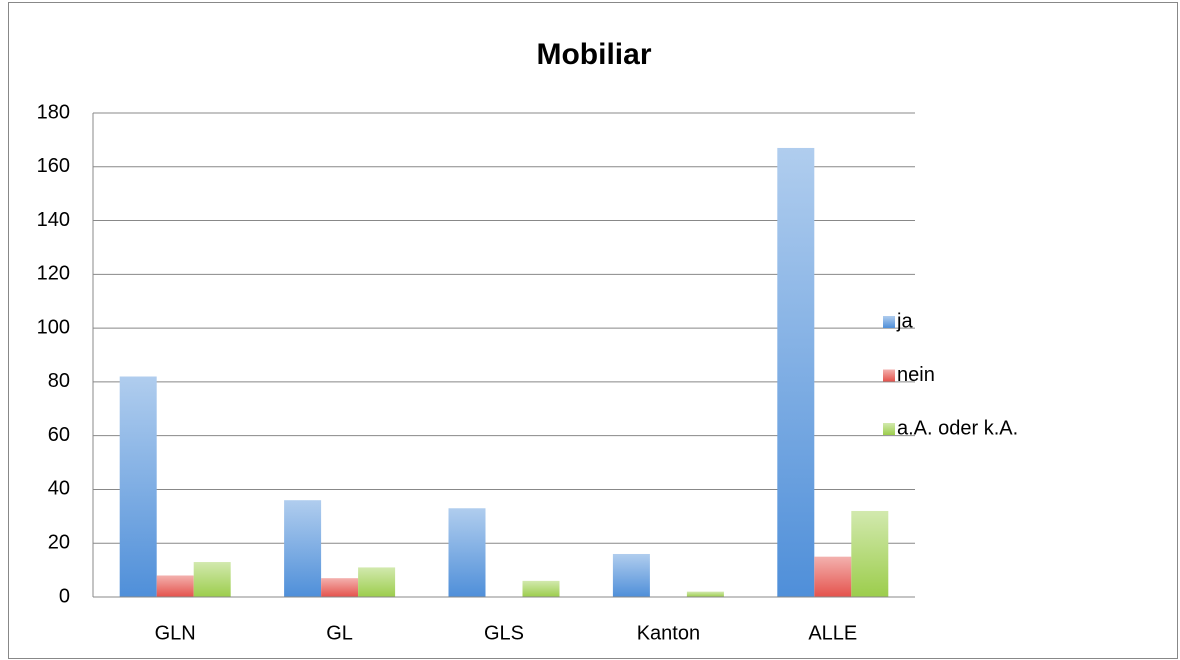  Describe the element at coordinates (59, 381) in the screenshot. I see `y-tick-label: 80` at that location.